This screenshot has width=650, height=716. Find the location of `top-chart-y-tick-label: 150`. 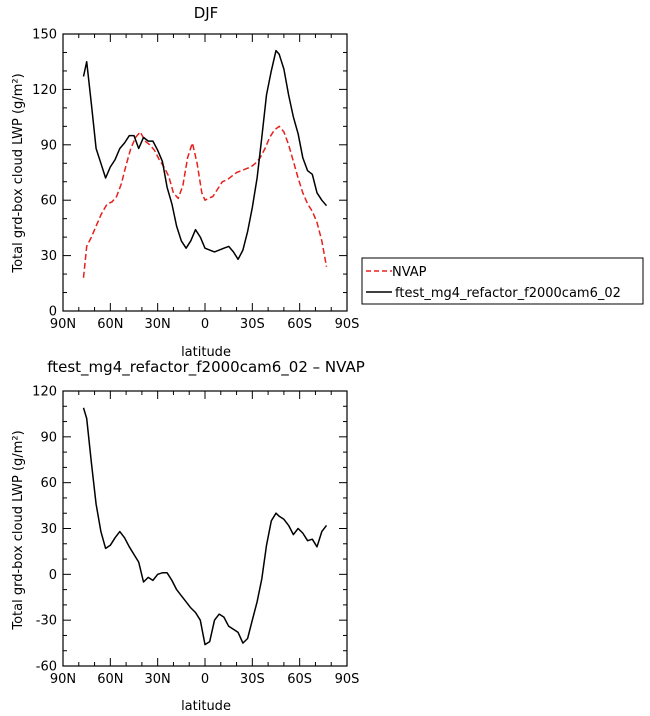

top-chart-y-tick-label: 150 is located at coordinates (44, 35).